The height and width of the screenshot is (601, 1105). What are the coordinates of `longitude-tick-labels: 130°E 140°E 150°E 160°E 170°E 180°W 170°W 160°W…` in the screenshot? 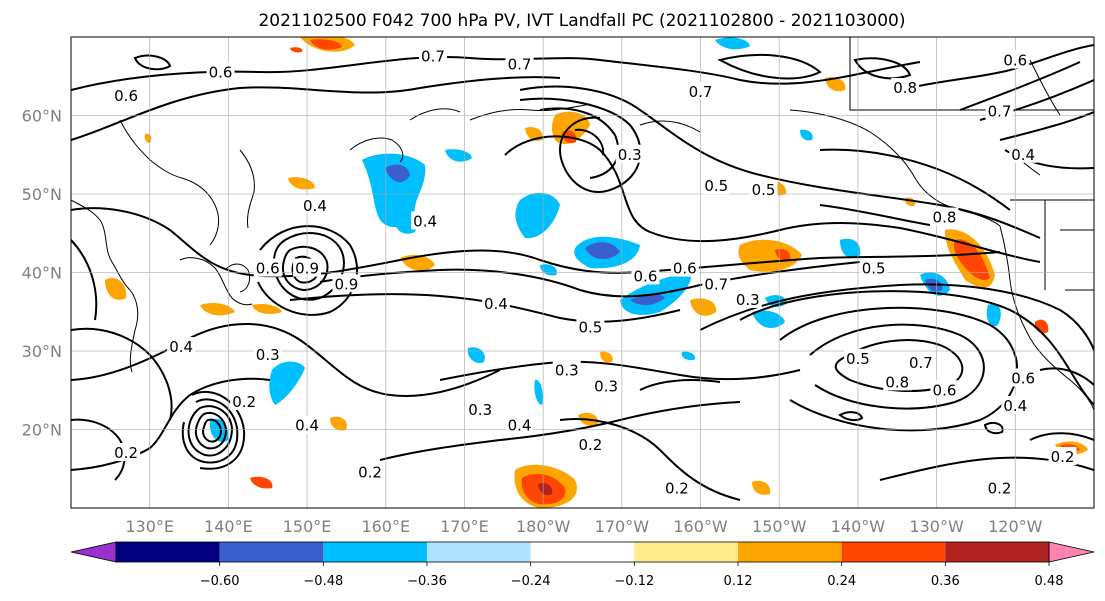 It's located at (583, 526).